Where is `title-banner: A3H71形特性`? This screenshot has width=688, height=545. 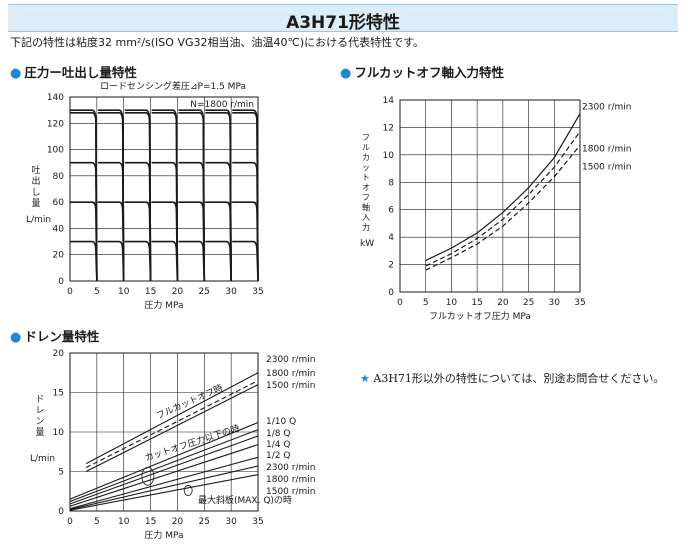 title-banner: A3H71形特性 is located at coordinates (343, 18).